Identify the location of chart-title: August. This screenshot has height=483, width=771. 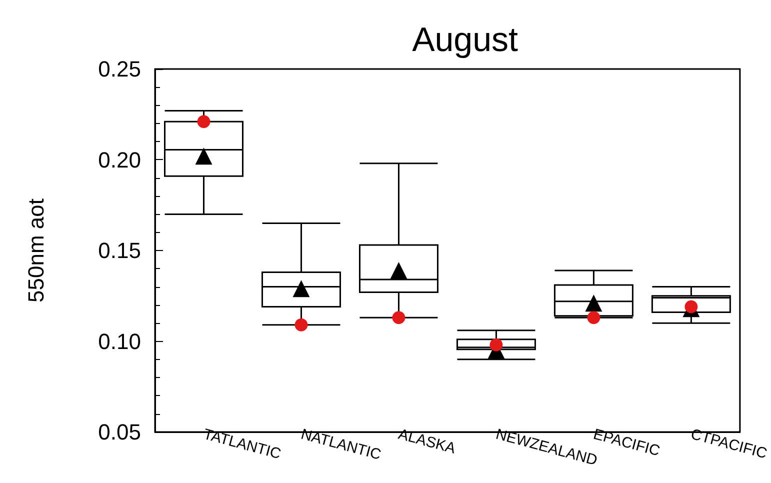
(465, 40).